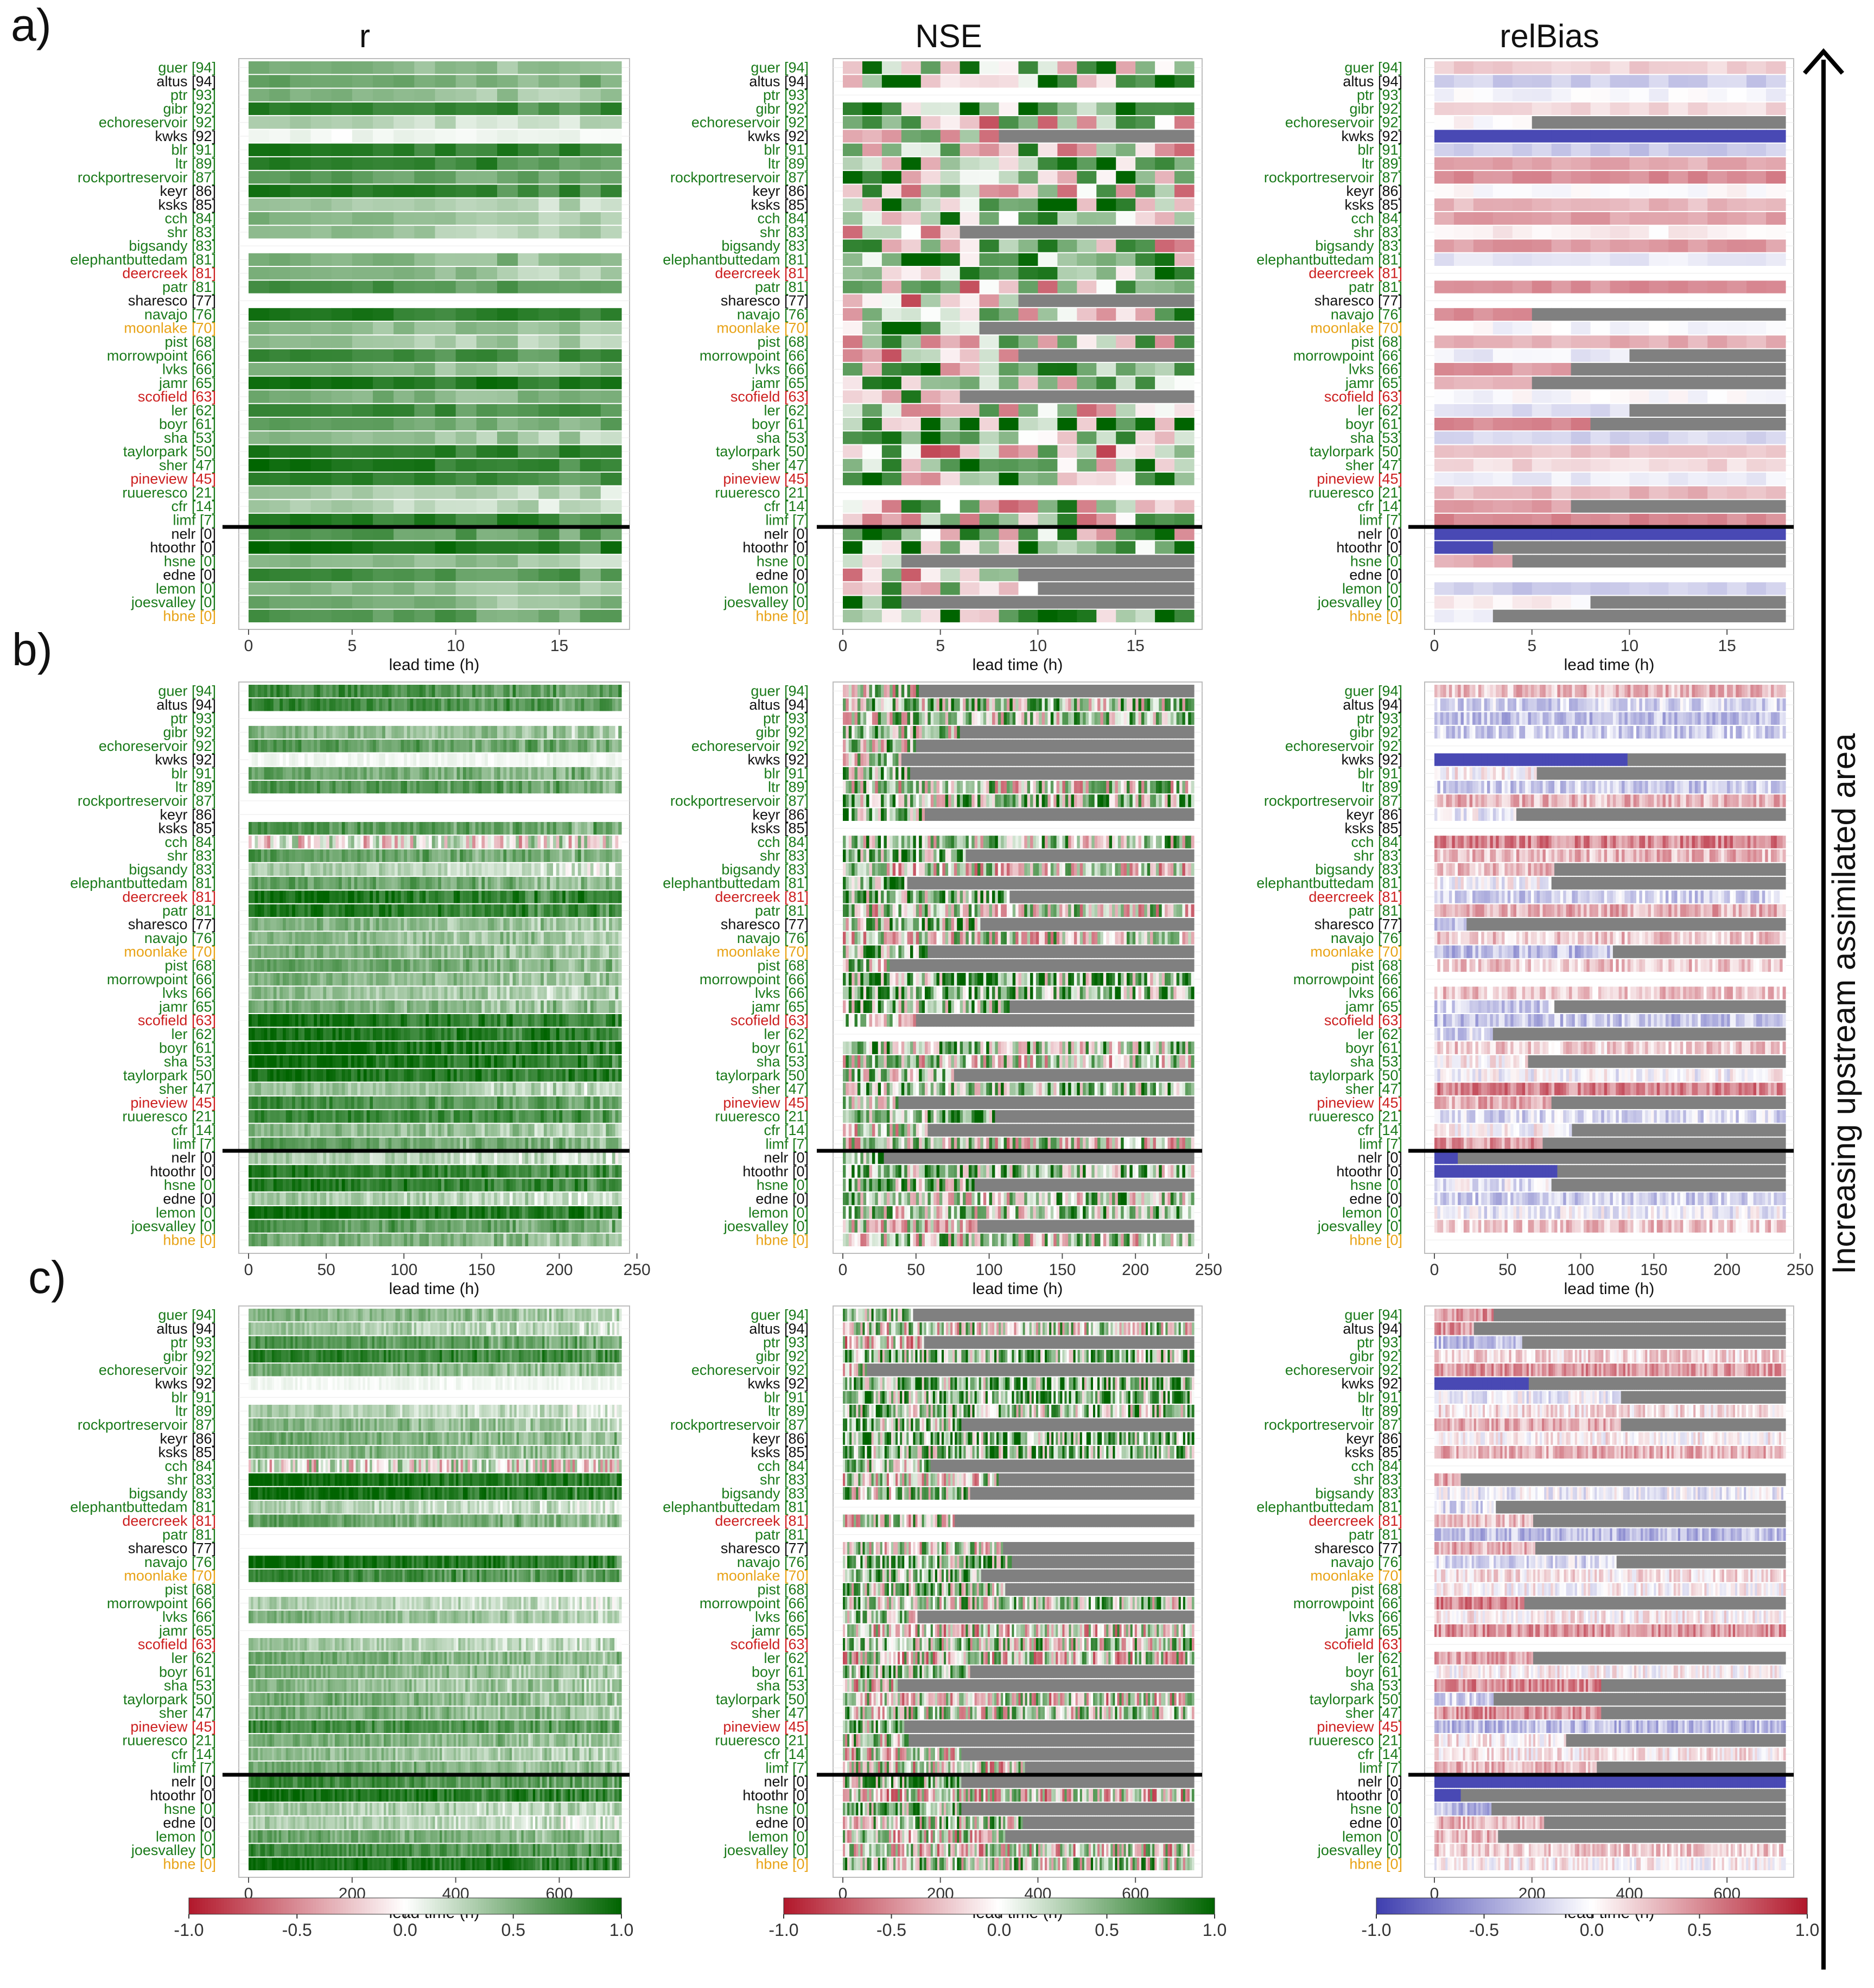 This screenshot has width=1874, height=1988. I want to click on heatmap-row-jamr, so click(1019, 383).